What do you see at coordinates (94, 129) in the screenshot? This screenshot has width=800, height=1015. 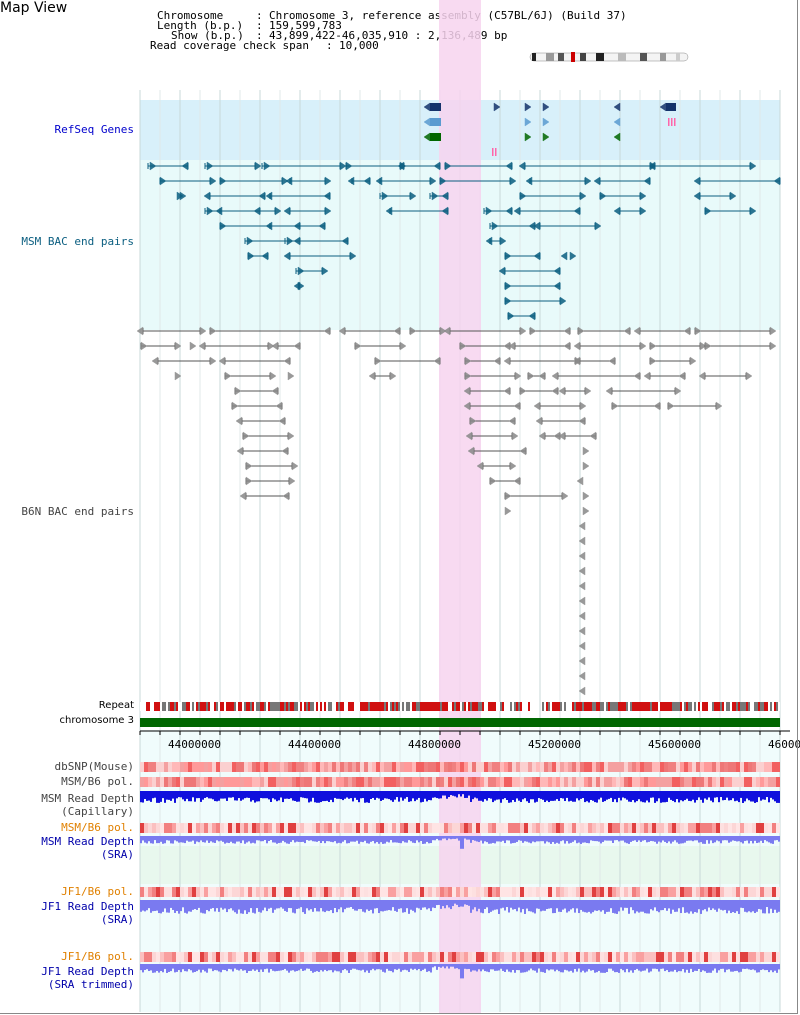 I see `track-label-refseq-genes: RefSeq Genes` at bounding box center [94, 129].